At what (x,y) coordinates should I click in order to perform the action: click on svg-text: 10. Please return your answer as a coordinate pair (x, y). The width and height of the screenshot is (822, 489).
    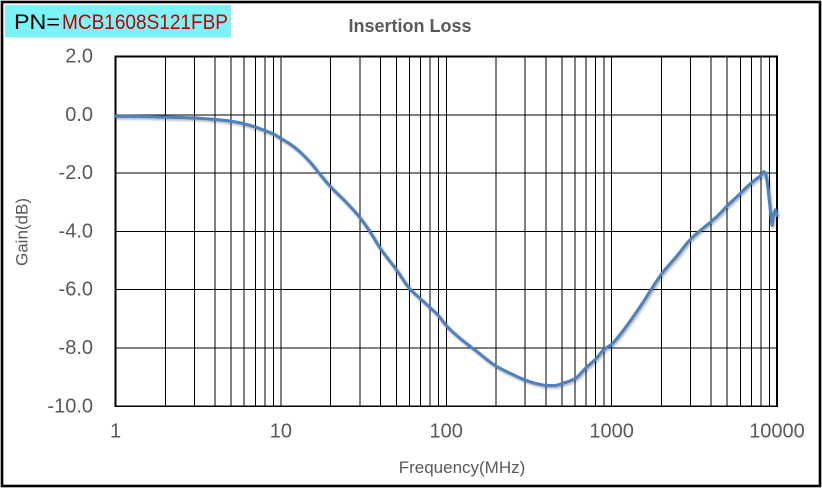
    Looking at the image, I should click on (281, 432).